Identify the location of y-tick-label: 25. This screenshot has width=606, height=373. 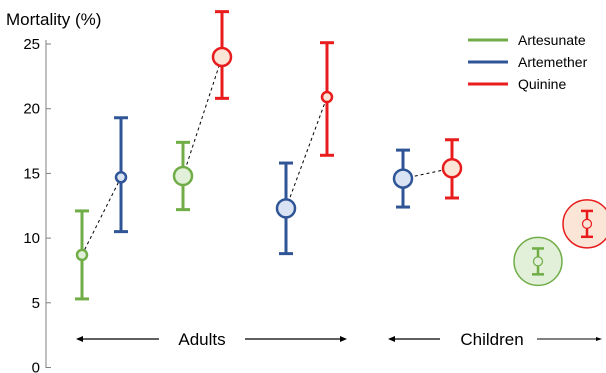
(31, 44).